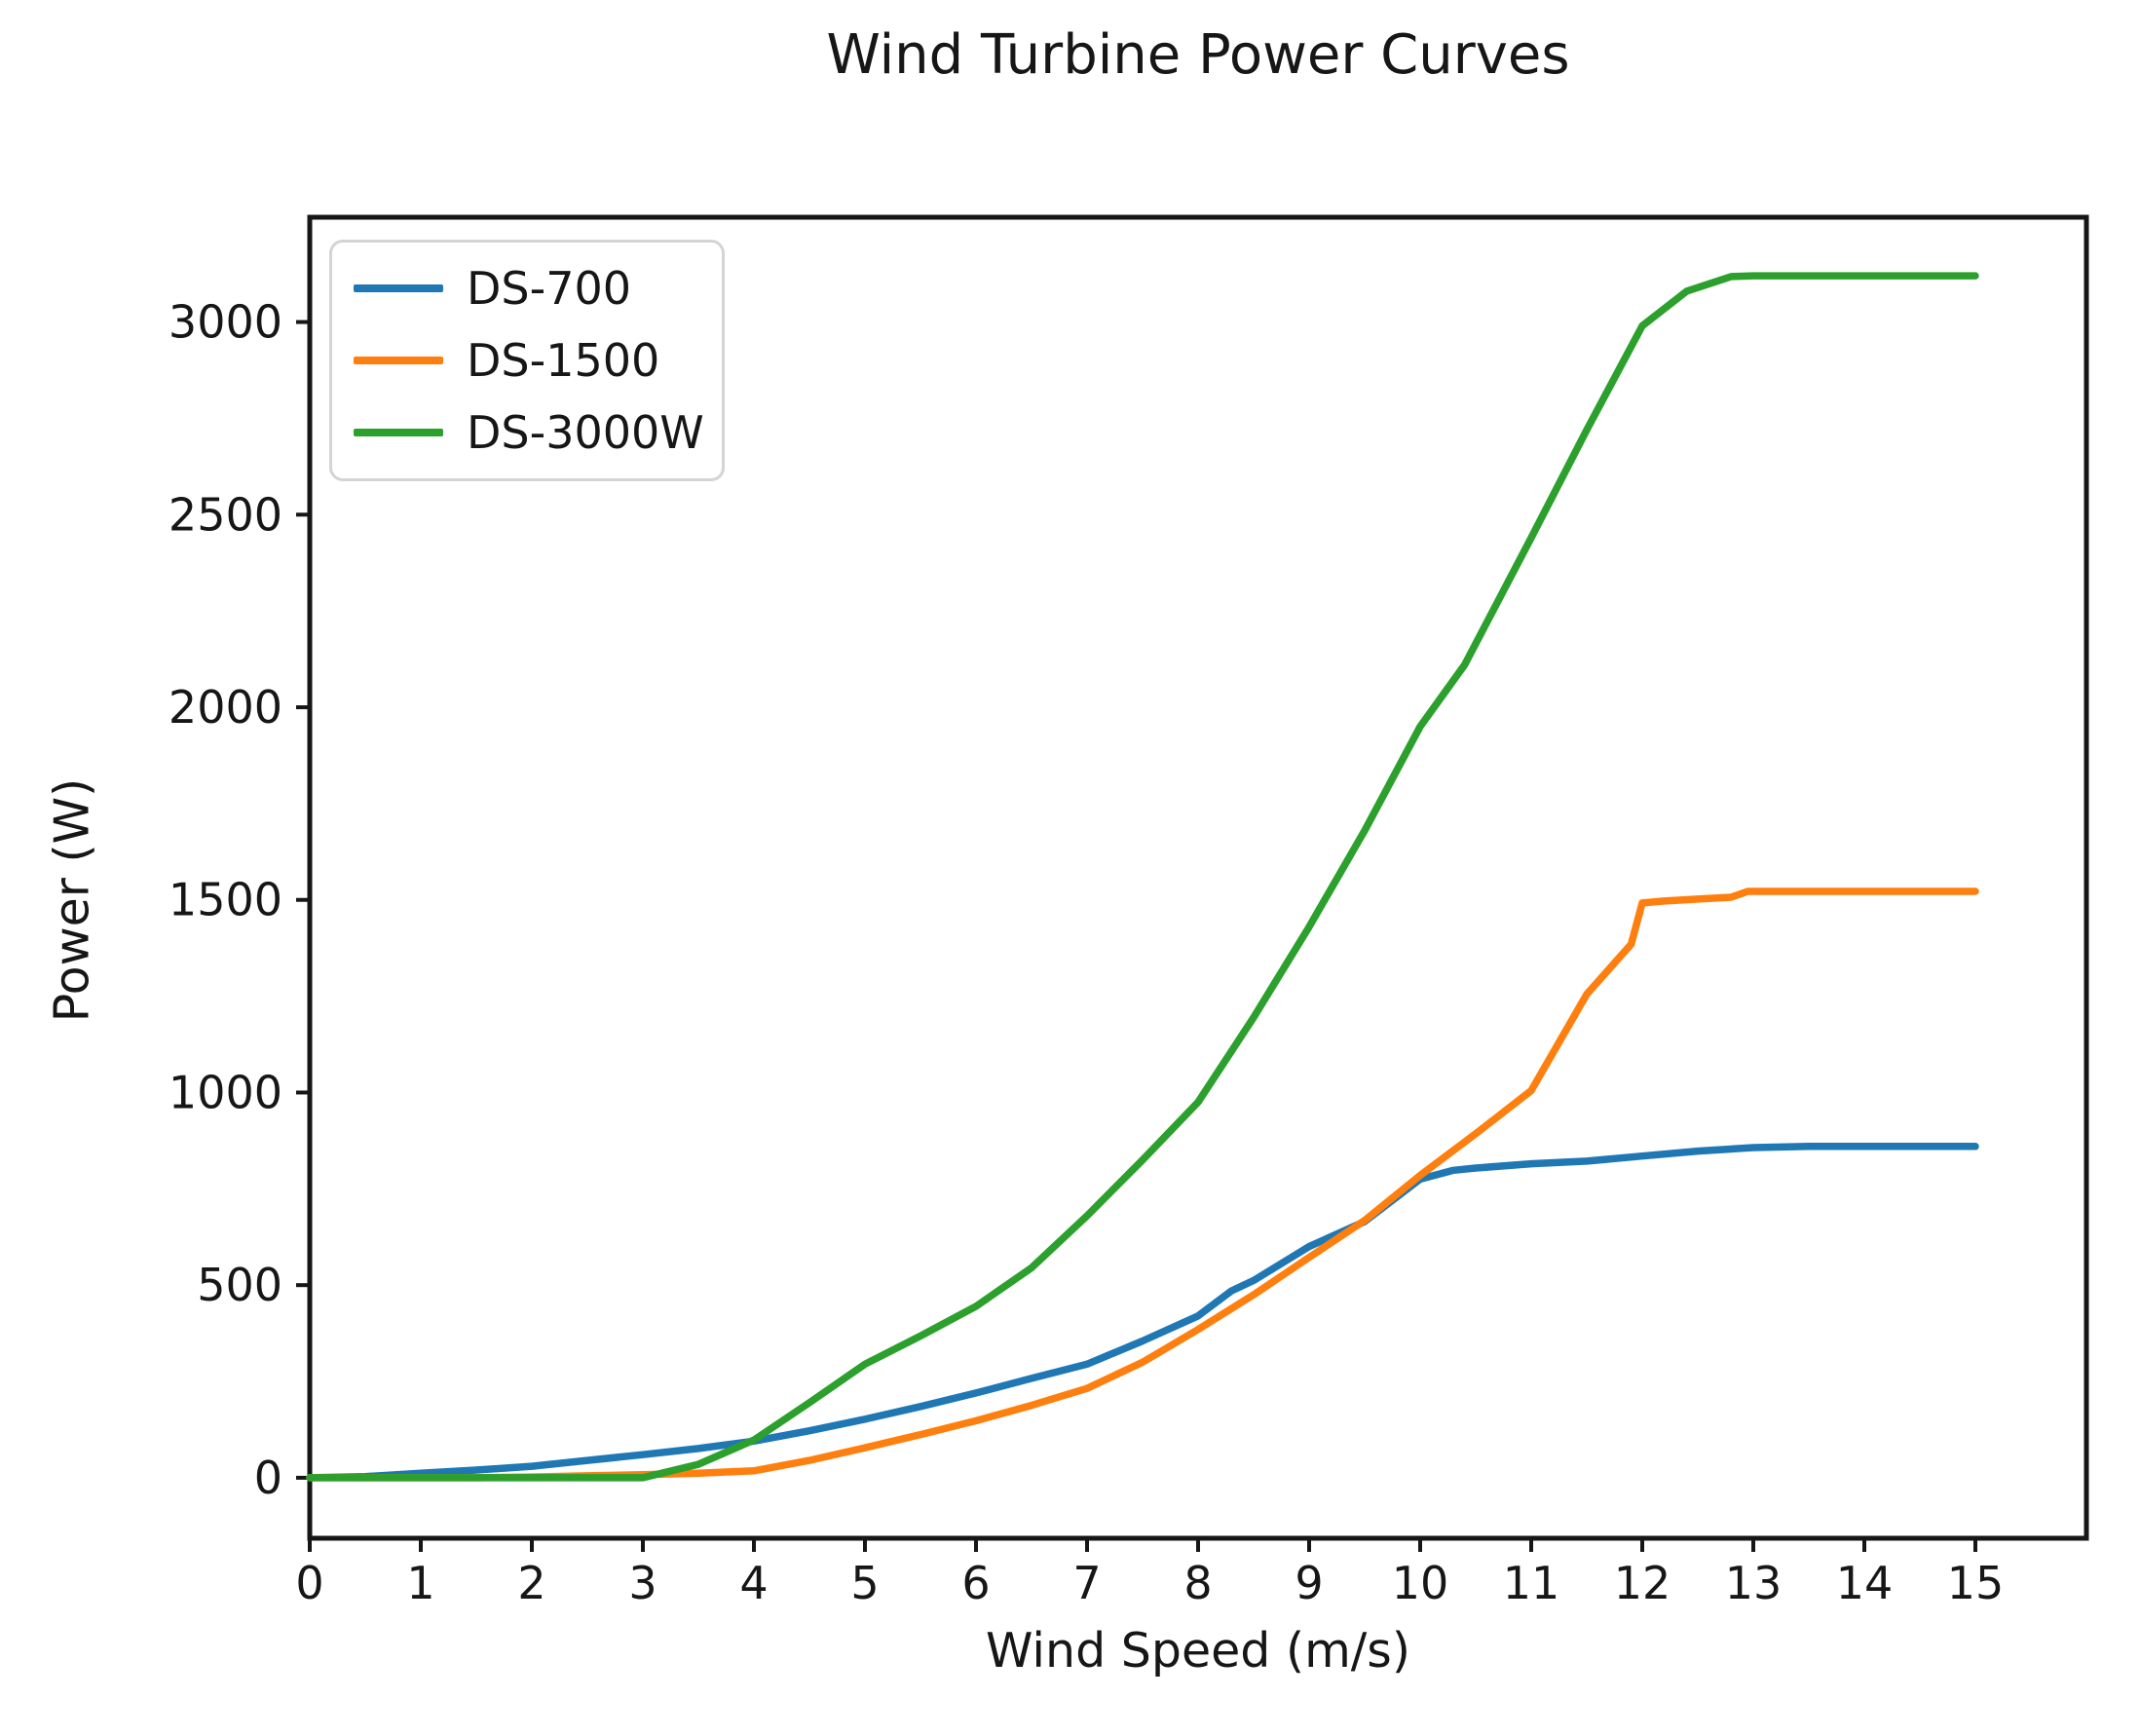 The height and width of the screenshot is (1736, 2140). I want to click on legend-item-ds-3000w: DS-3000W, so click(538, 432).